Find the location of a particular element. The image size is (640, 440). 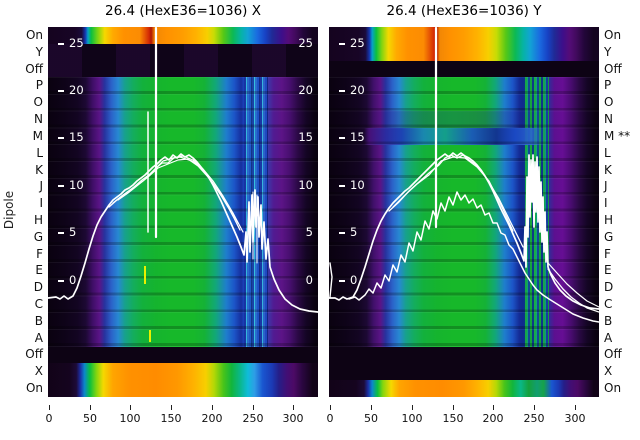

row-label: Y is located at coordinates (608, 51).